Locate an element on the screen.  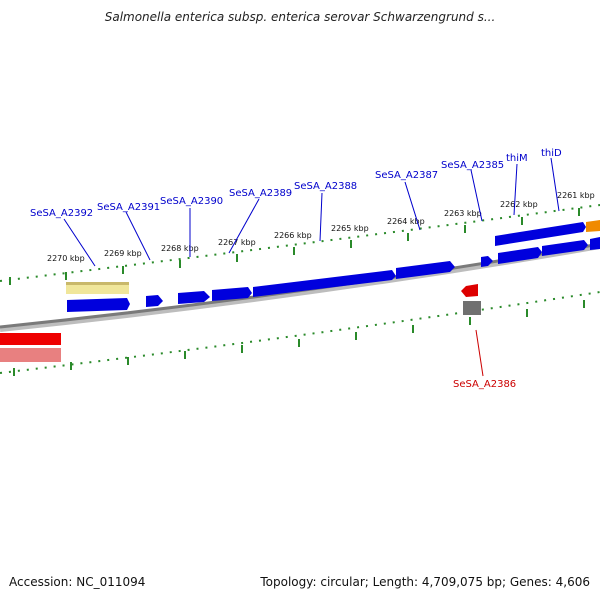
tick-label-2264: 2264 kbp is located at coordinates (406, 221).